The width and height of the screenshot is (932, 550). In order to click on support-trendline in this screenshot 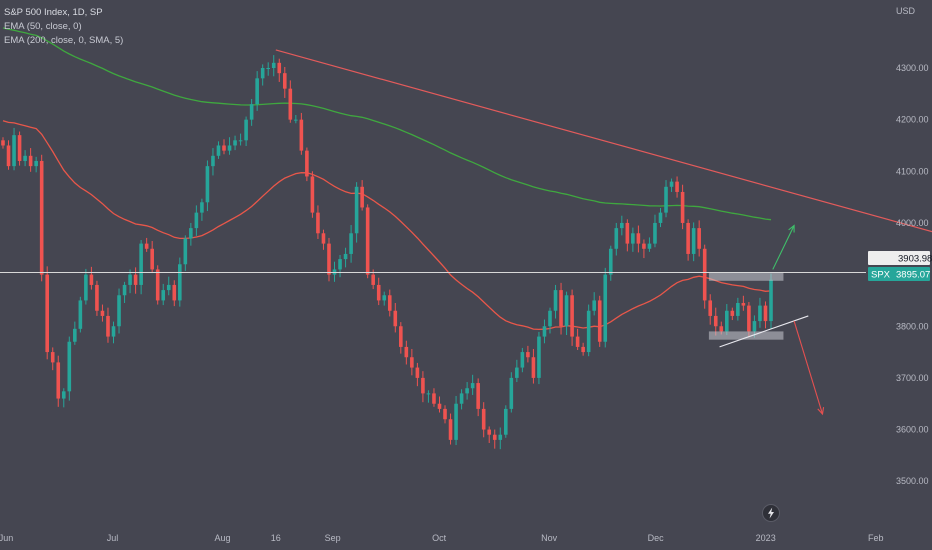, I will do `click(764, 331)`.